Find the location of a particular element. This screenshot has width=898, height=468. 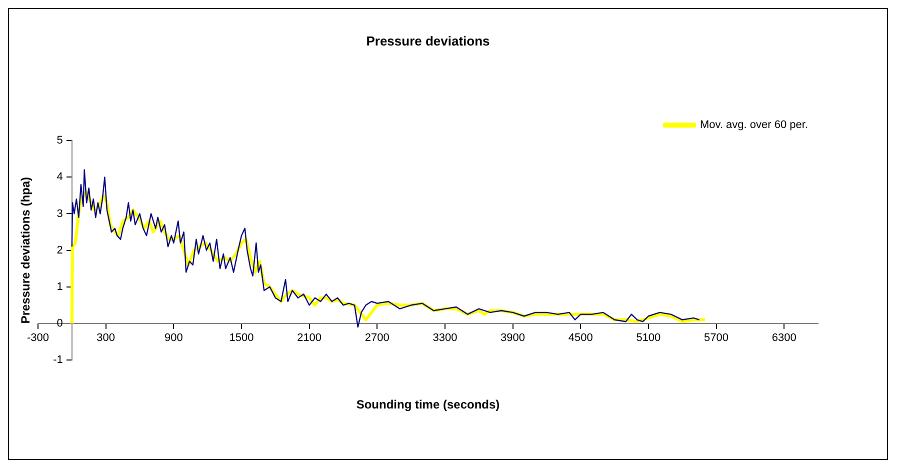

x-tick-label: 2700 is located at coordinates (377, 338).